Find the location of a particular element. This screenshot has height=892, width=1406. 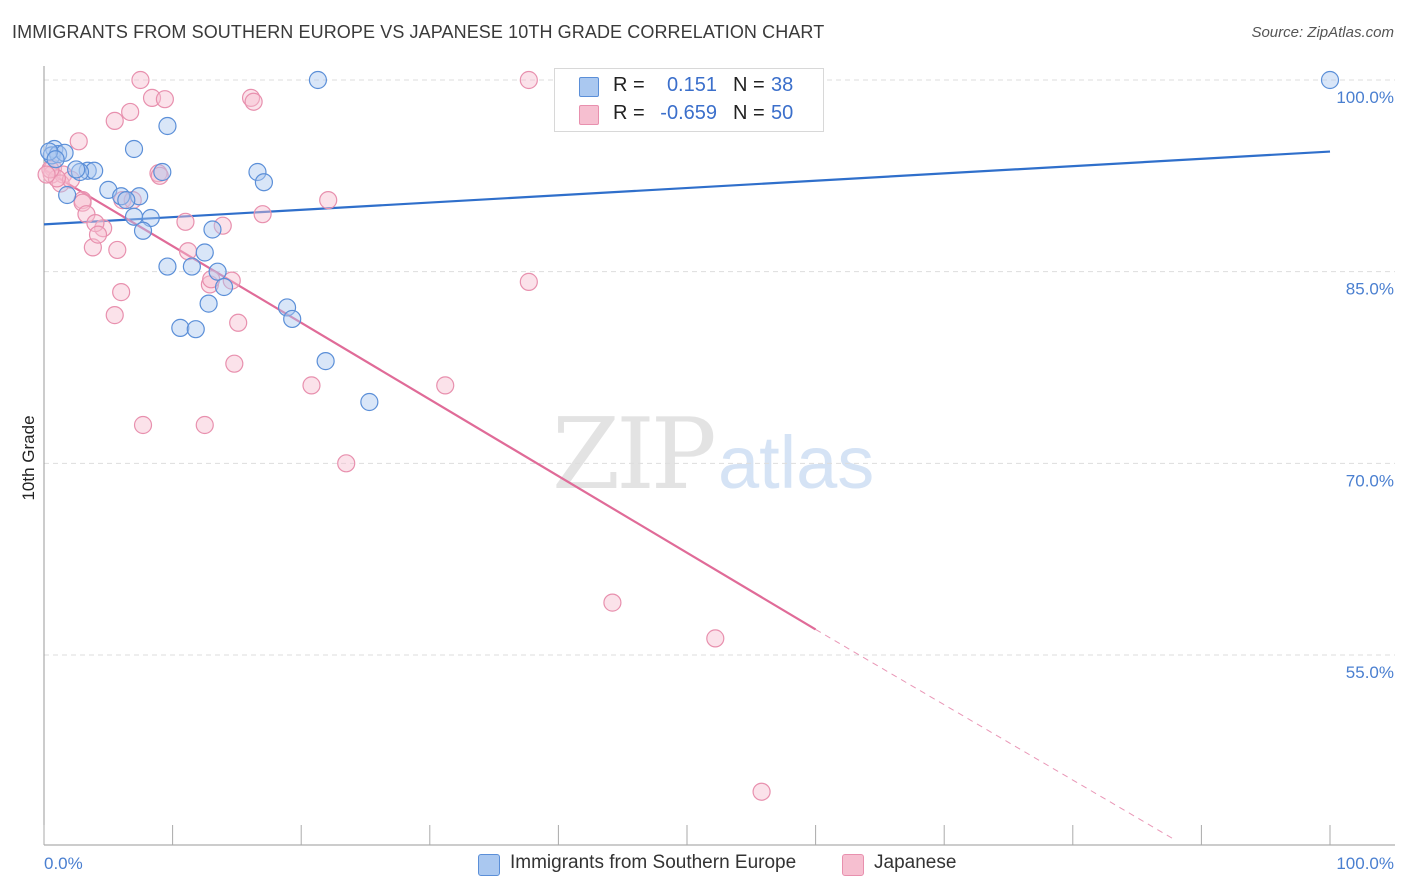

bottom-swatch-blue is located at coordinates (489, 865).